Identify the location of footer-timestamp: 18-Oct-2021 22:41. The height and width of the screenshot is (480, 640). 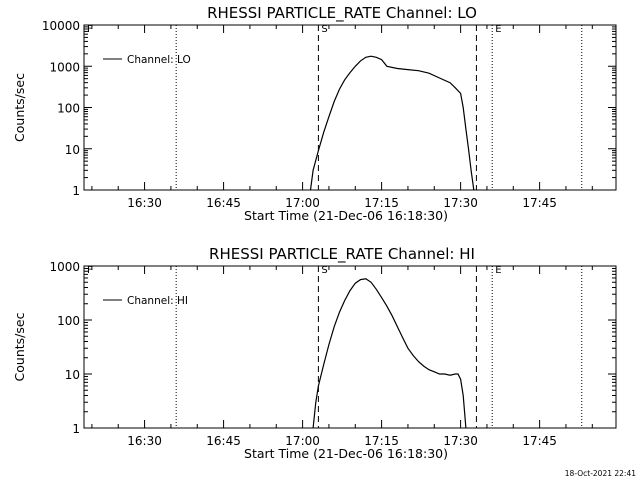
(600, 473).